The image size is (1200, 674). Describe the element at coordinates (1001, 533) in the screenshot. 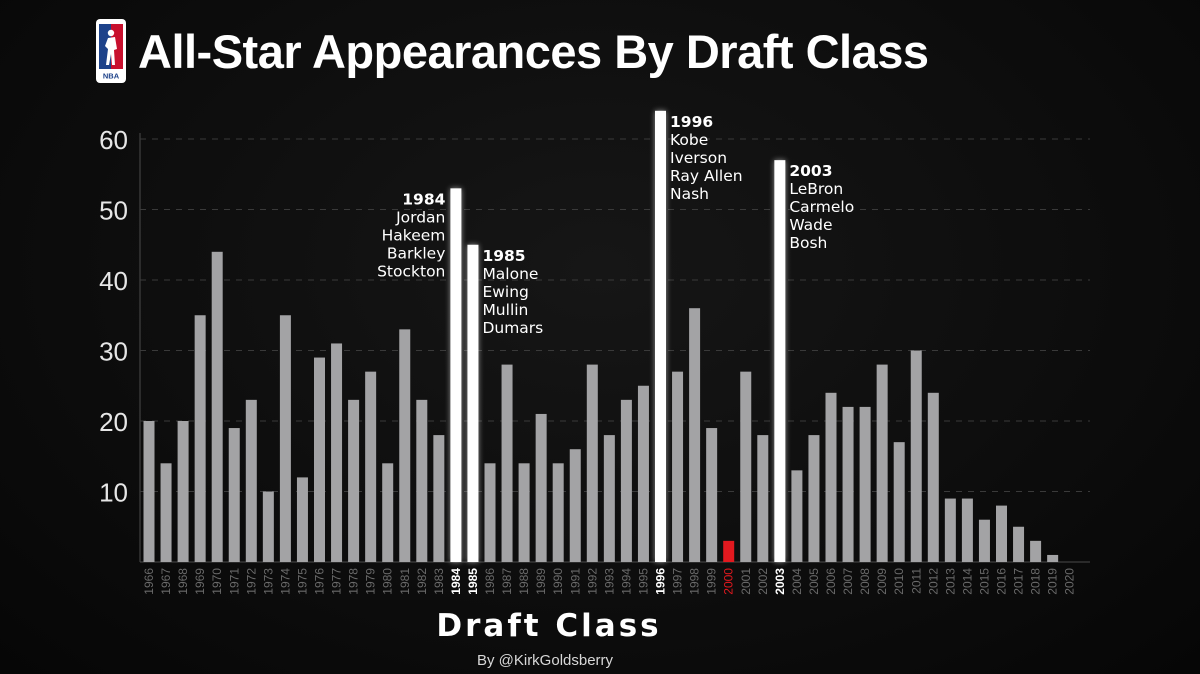

I see `bar-2016` at that location.